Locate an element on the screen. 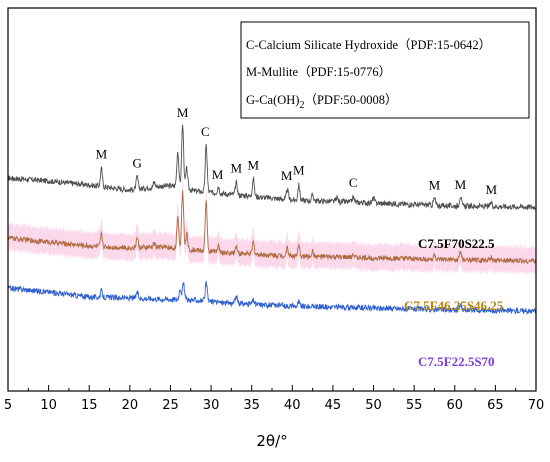 The height and width of the screenshot is (462, 550). legend-entry-g: G-Ca(OH)2（PDF:50-0008） is located at coordinates (322, 102).